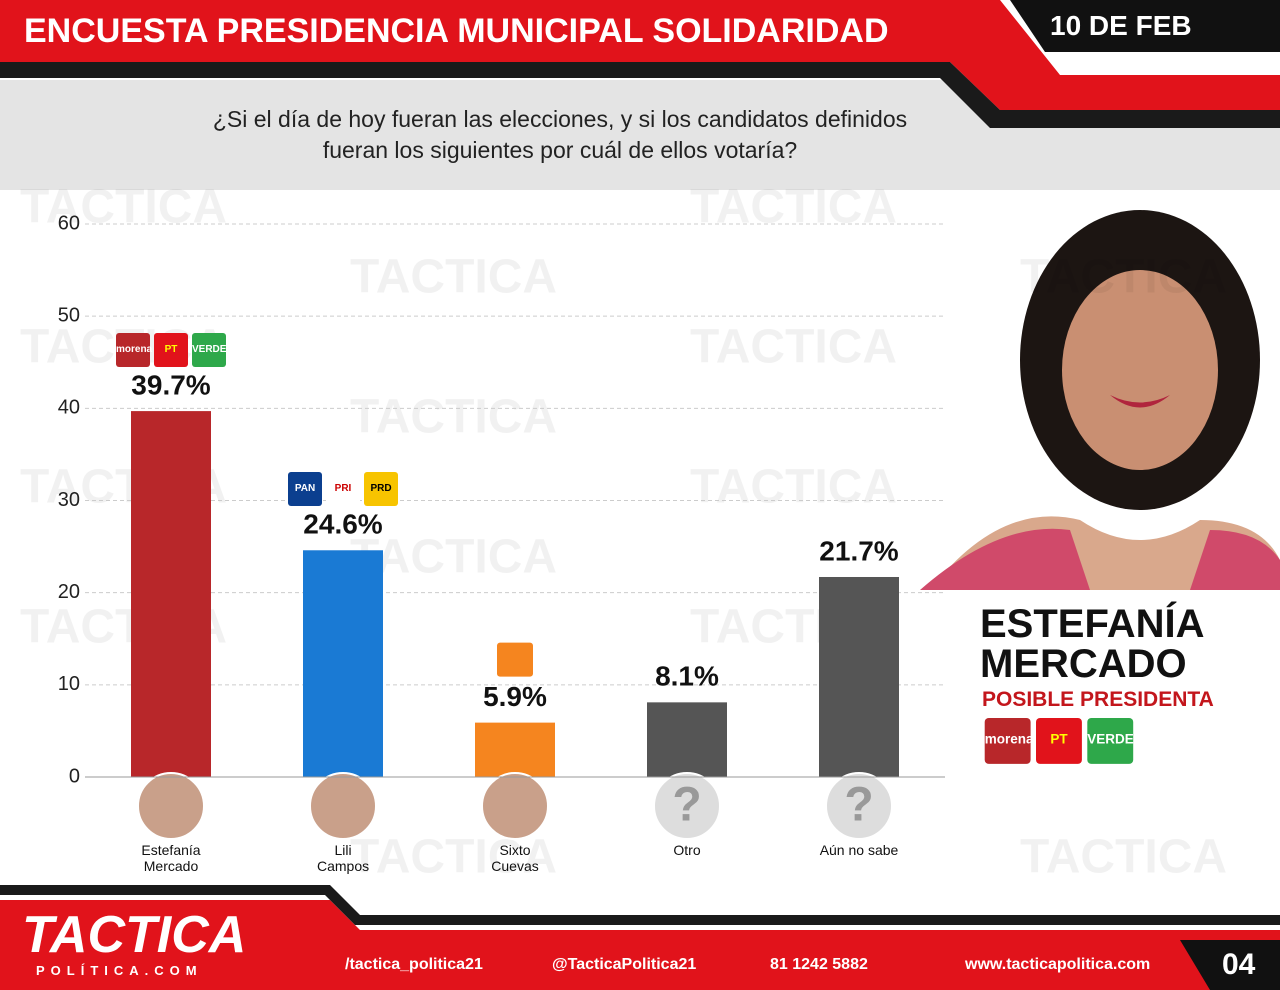 This screenshot has width=1280, height=990. Describe the element at coordinates (819, 964) in the screenshot. I see `whatsapp: 81 1242 5882` at that location.